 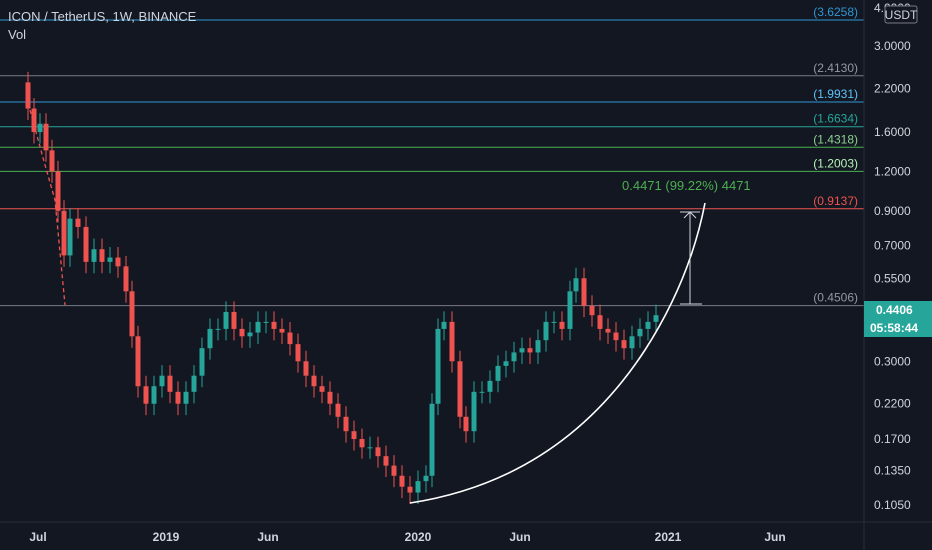 What do you see at coordinates (668, 537) in the screenshot?
I see `time-tick-label: 2021` at bounding box center [668, 537].